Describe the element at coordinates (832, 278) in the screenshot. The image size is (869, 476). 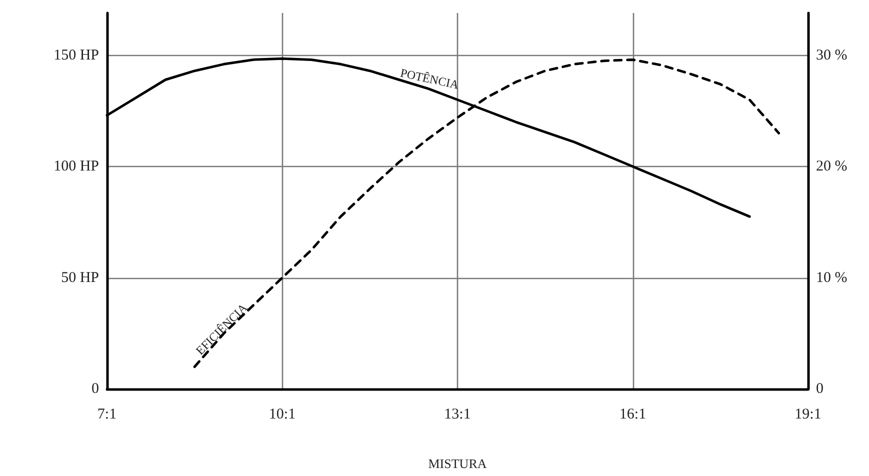
I see `y2-tick-label: 10 %` at that location.